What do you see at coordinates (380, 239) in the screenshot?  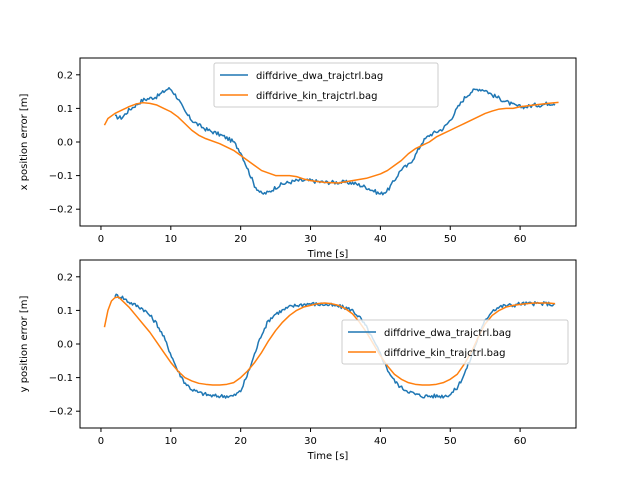 I see `panel-1-x-tick-label: 40` at bounding box center [380, 239].